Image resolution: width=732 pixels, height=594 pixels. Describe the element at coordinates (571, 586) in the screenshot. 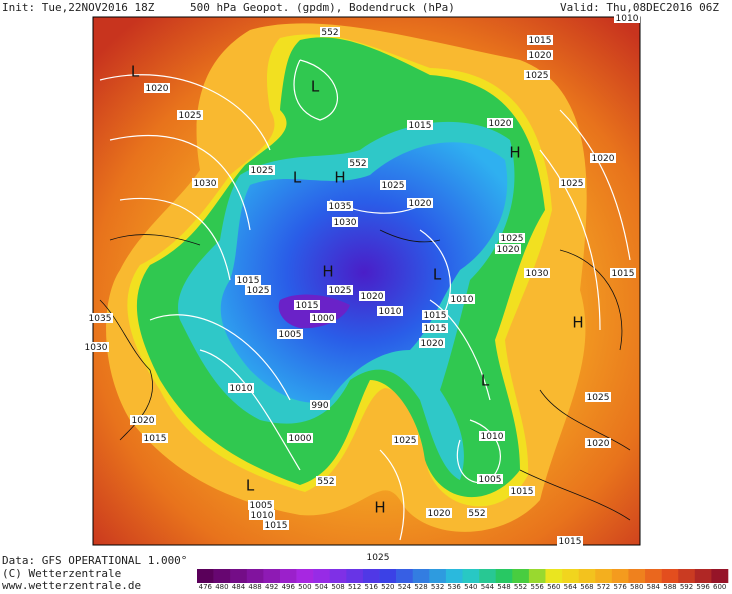

I see `colorbar-label: 564` at that location.